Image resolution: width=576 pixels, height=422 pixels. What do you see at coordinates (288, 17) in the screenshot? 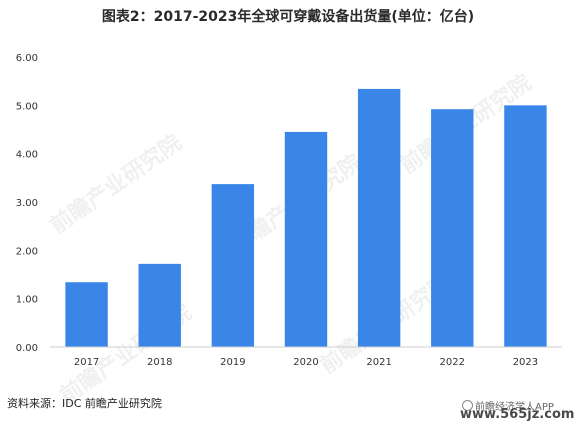
I see `chart-title: 图表2：2017-2023年全球可穿戴设备出货量(单位：亿台)` at bounding box center [288, 17].